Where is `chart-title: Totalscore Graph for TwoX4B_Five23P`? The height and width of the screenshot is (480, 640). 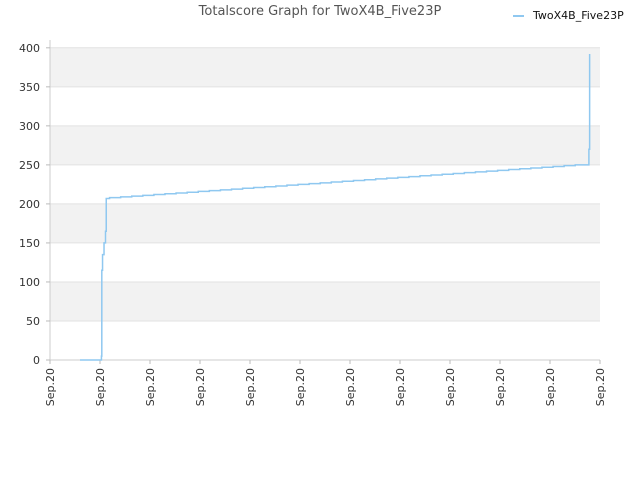 chart-title: Totalscore Graph for TwoX4B_Five23P is located at coordinates (320, 11).